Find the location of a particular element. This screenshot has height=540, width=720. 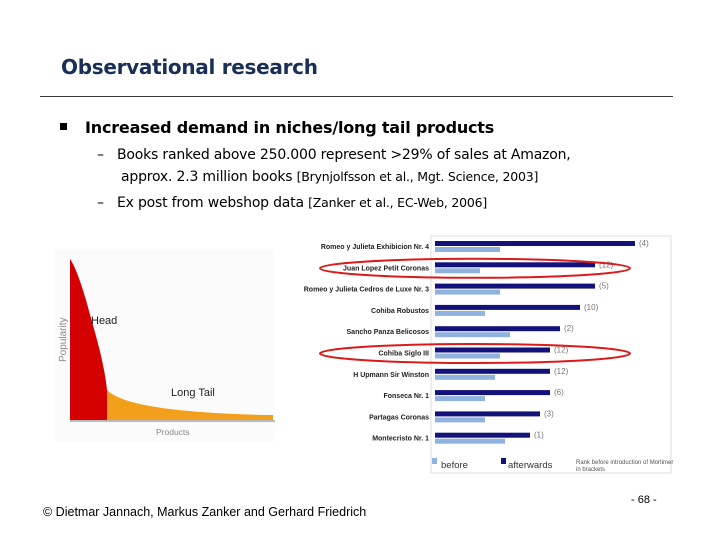

bullet-square-icon is located at coordinates (63, 126).